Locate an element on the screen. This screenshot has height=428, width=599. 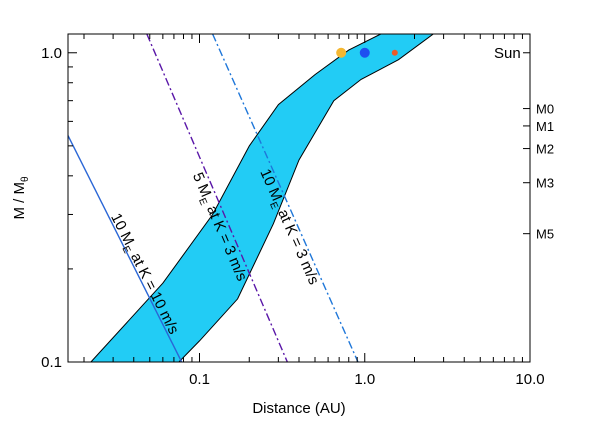
y-axis-label-subscript: θ is located at coordinates (25, 179).